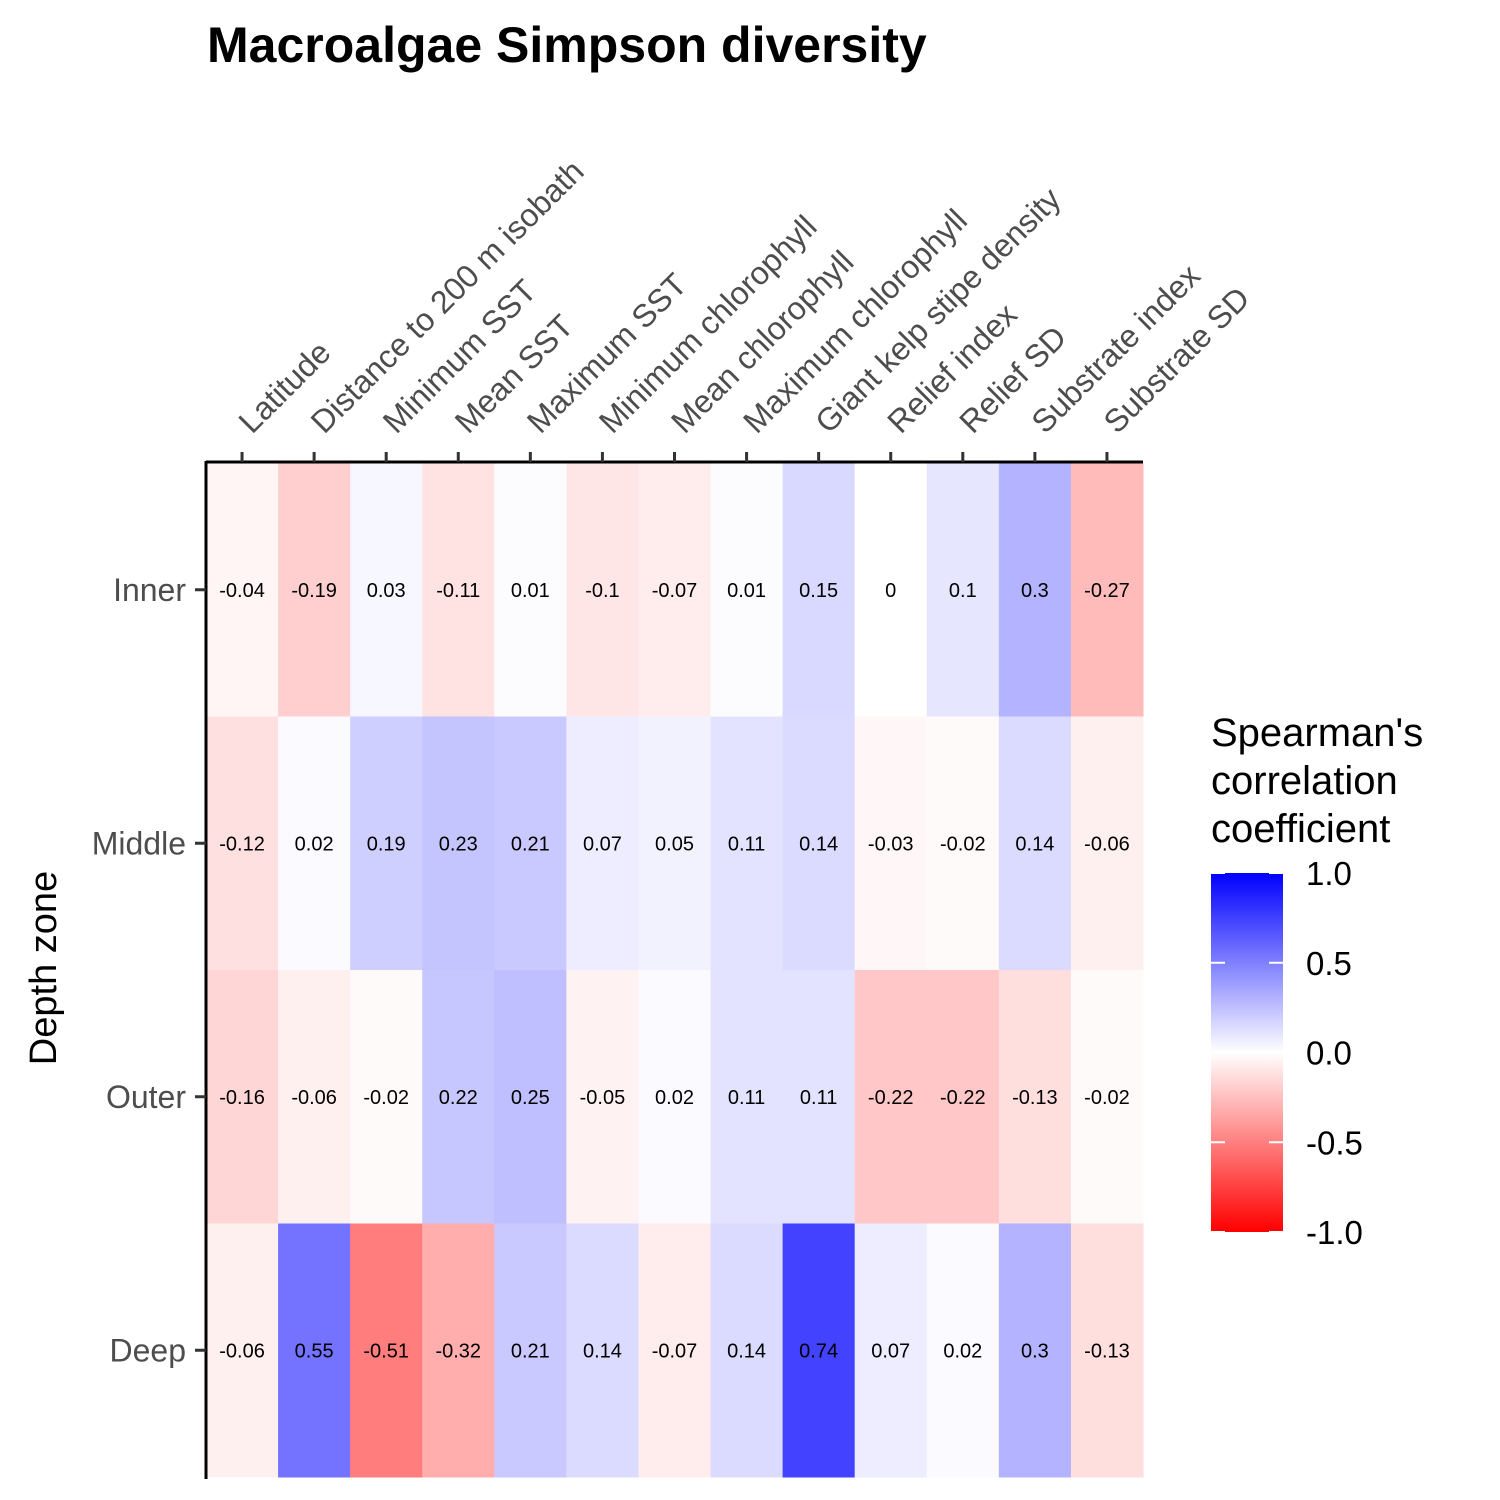 The height and width of the screenshot is (1500, 1500). Describe the element at coordinates (1329, 963) in the screenshot. I see `legend-tick-label: 0.5` at that location.